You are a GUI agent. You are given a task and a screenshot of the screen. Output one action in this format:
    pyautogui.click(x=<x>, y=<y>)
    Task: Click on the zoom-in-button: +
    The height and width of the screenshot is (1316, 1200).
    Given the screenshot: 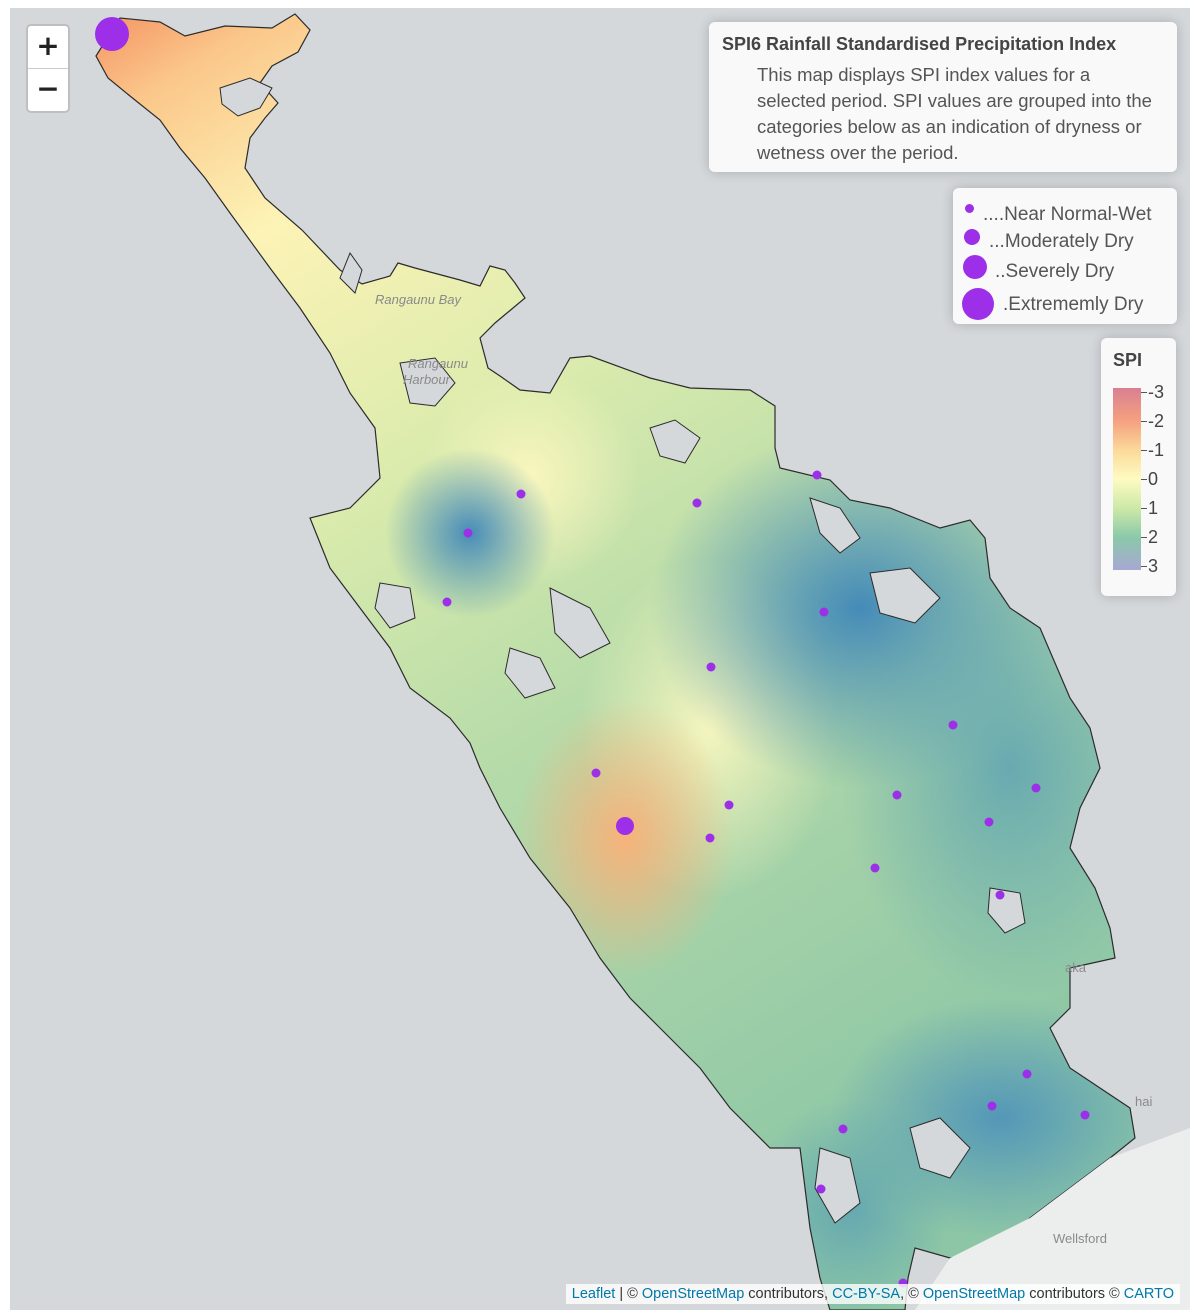 What is the action you would take?
    pyautogui.click(x=48, y=47)
    